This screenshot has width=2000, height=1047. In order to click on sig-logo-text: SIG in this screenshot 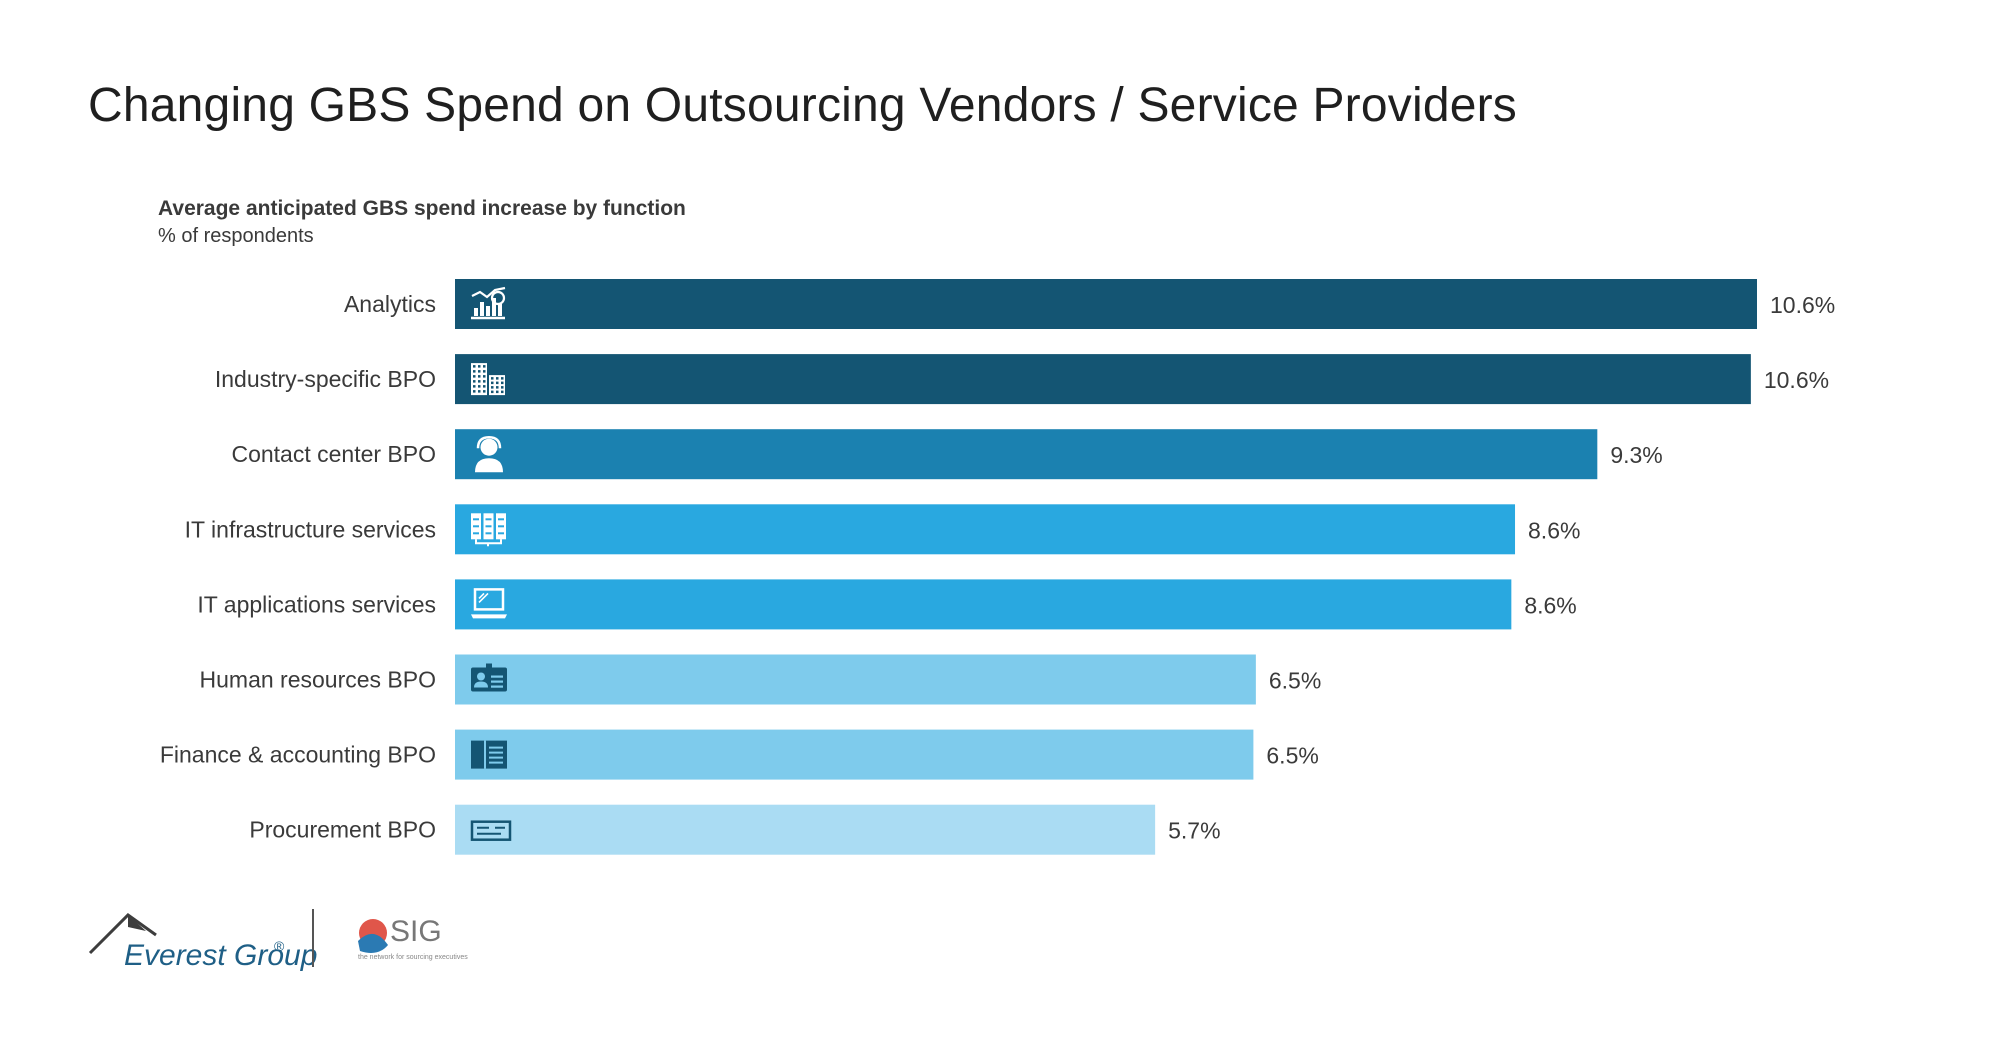, I will do `click(416, 931)`.